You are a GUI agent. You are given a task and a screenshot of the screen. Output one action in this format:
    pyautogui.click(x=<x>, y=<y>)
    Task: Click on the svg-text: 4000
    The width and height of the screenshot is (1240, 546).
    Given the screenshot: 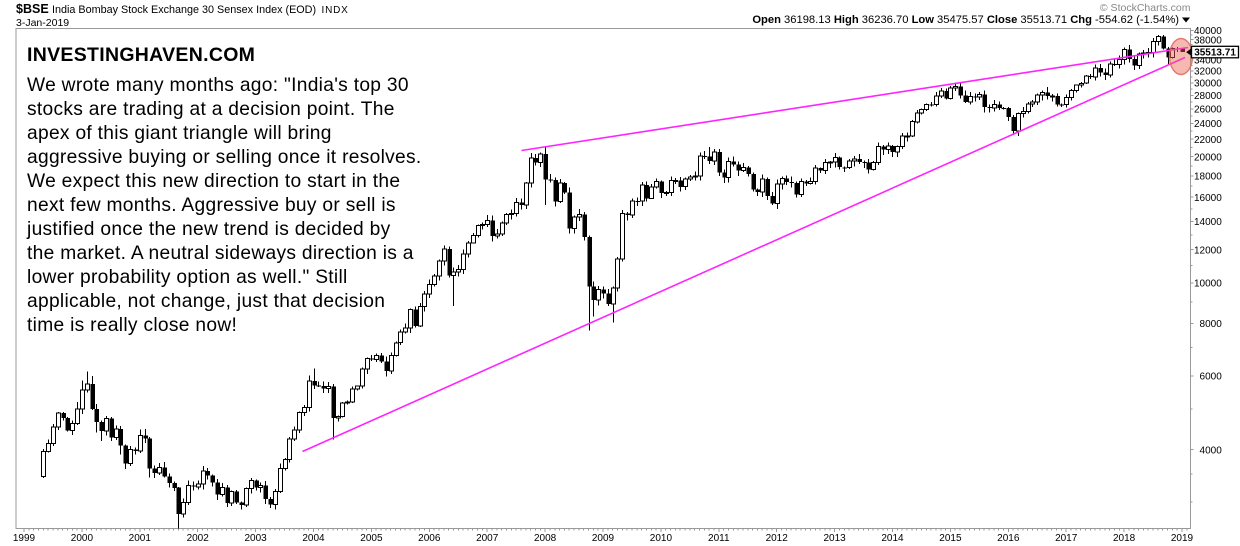 What is the action you would take?
    pyautogui.click(x=1211, y=450)
    